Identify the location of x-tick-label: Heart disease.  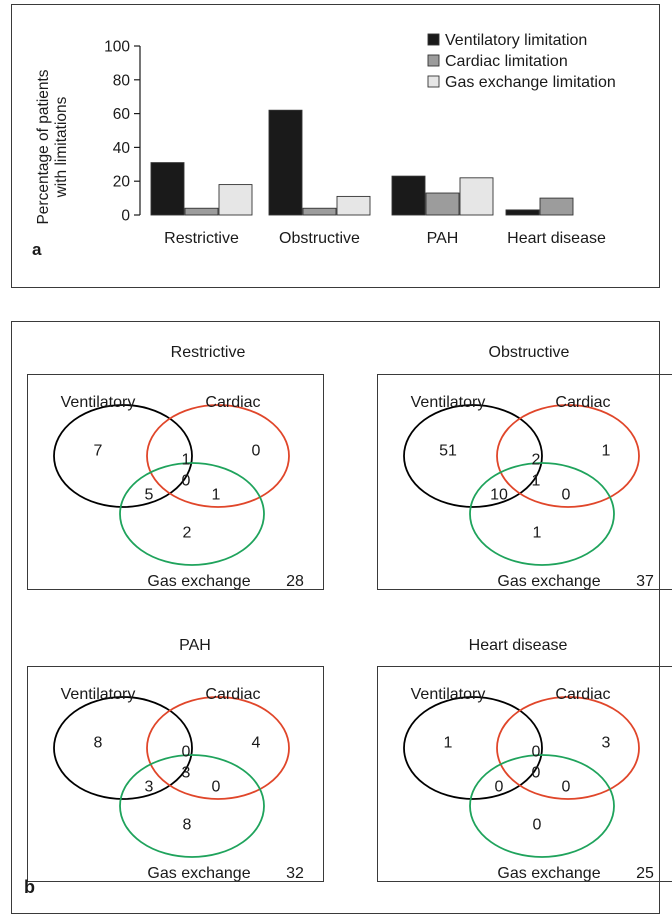
(556, 238).